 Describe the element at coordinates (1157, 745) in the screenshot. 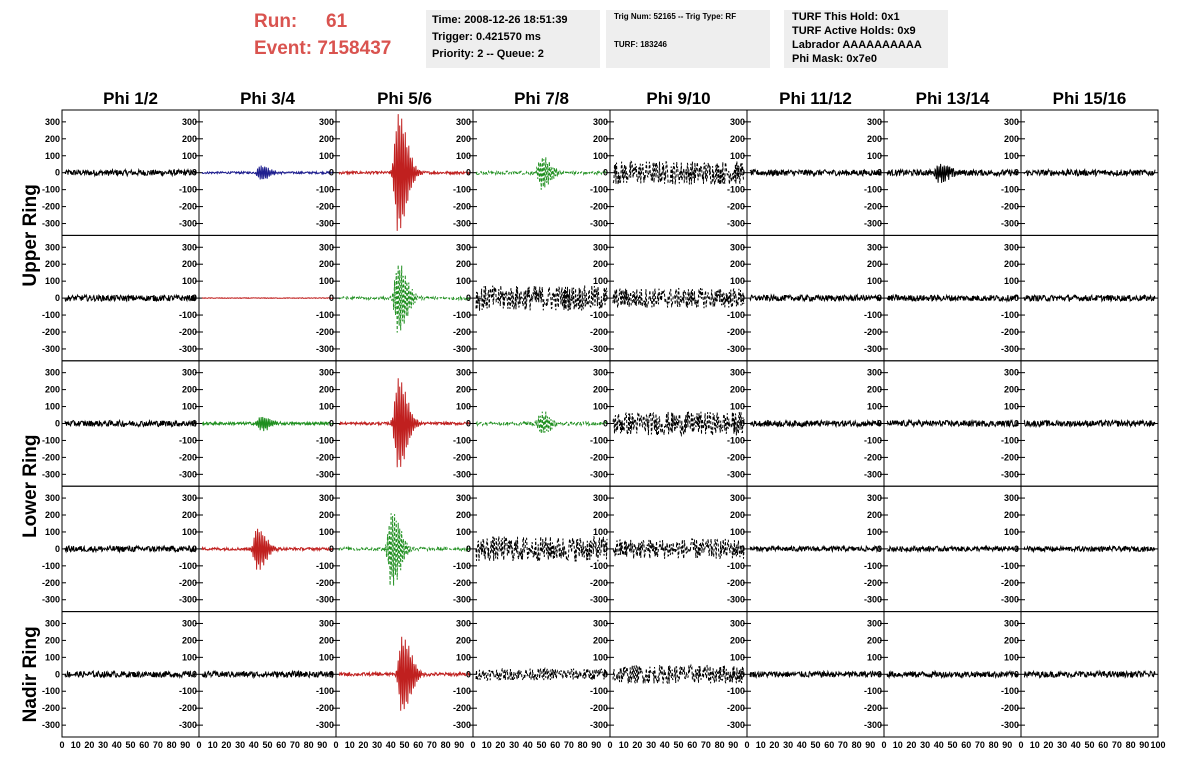

I see `x-tick-label: 100` at that location.